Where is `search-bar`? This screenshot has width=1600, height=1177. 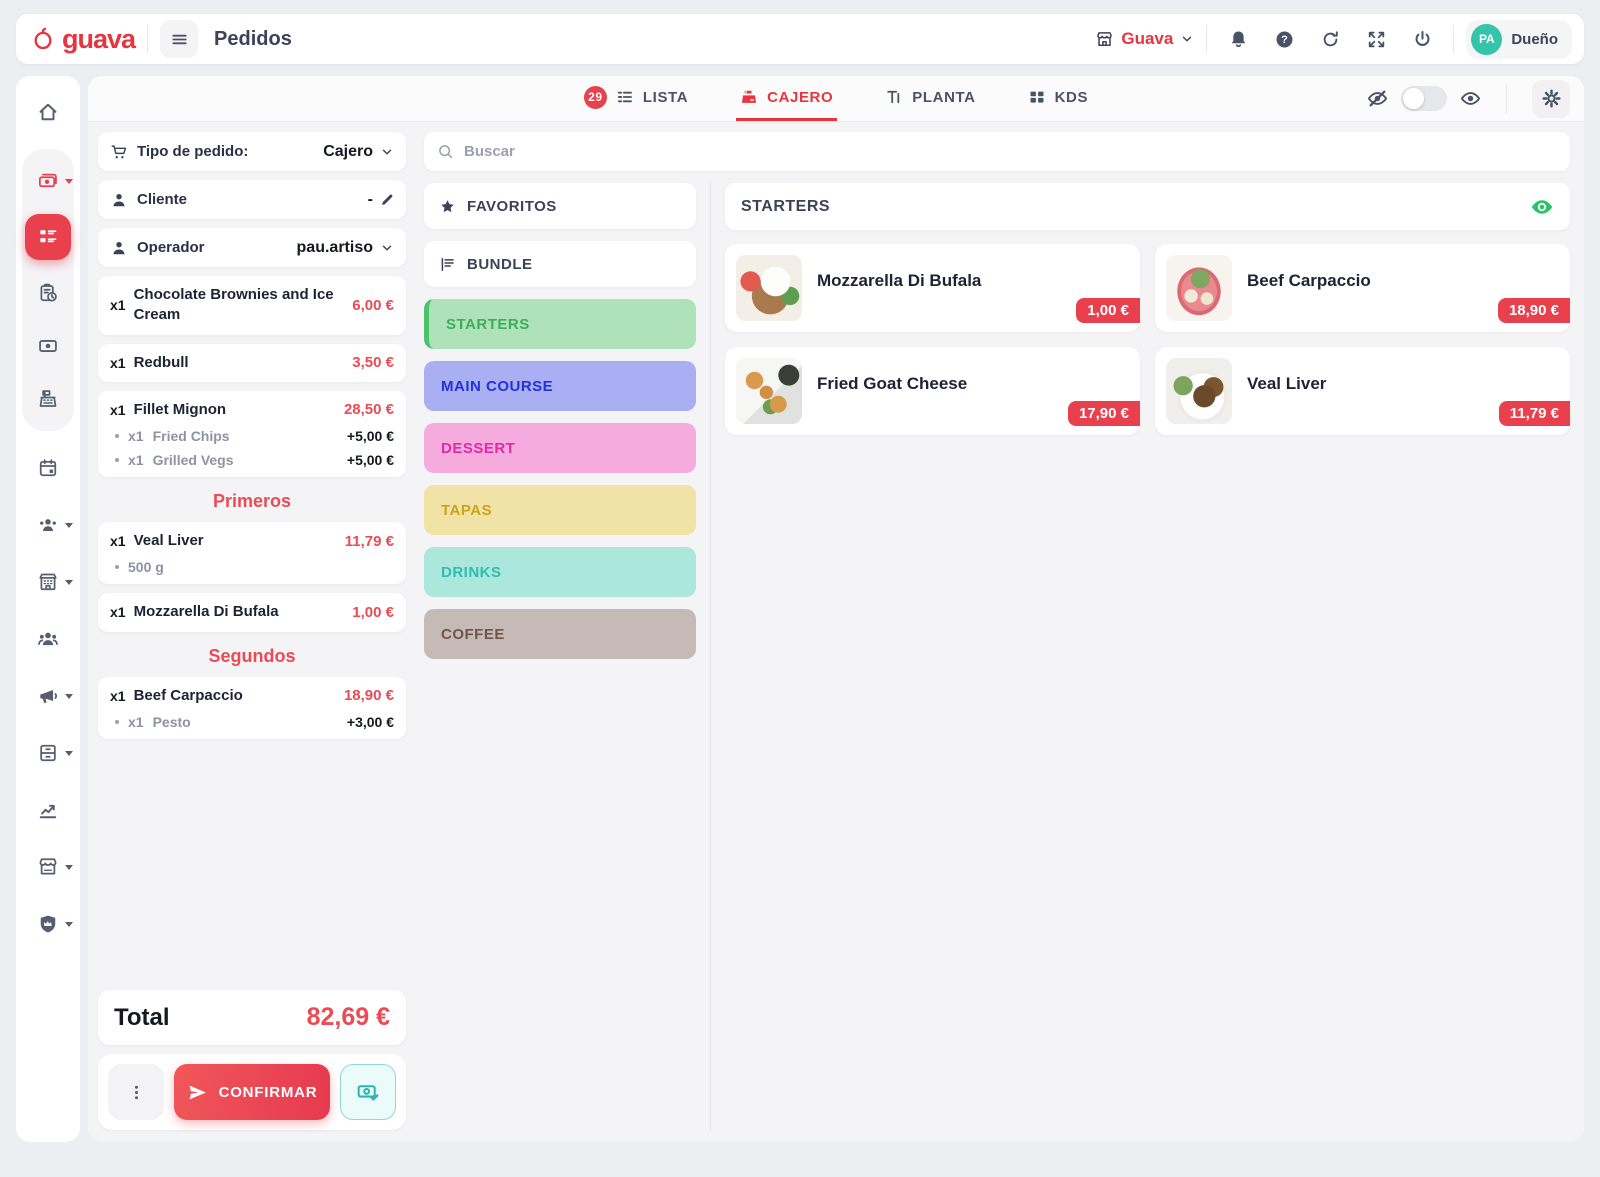 search-bar is located at coordinates (997, 151).